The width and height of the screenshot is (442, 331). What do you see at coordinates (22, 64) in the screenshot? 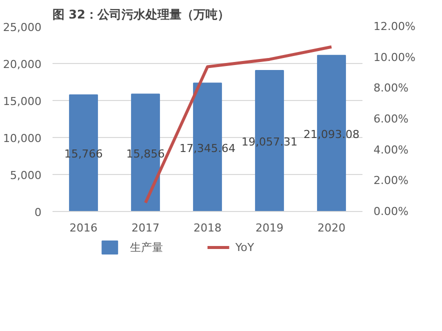
I see `y-tick-label: 20,000` at bounding box center [22, 64].